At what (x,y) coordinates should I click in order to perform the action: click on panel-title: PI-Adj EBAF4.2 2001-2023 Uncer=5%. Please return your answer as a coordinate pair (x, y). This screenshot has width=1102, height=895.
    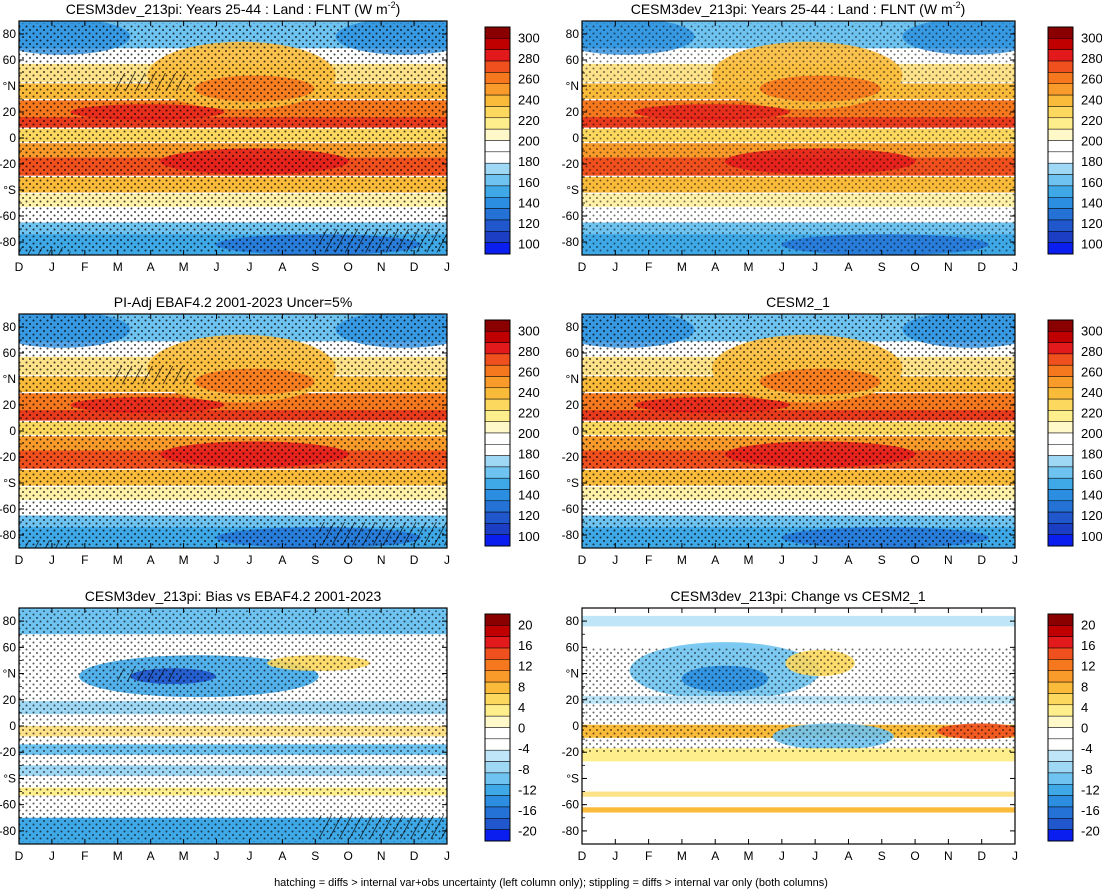
    Looking at the image, I should click on (233, 302).